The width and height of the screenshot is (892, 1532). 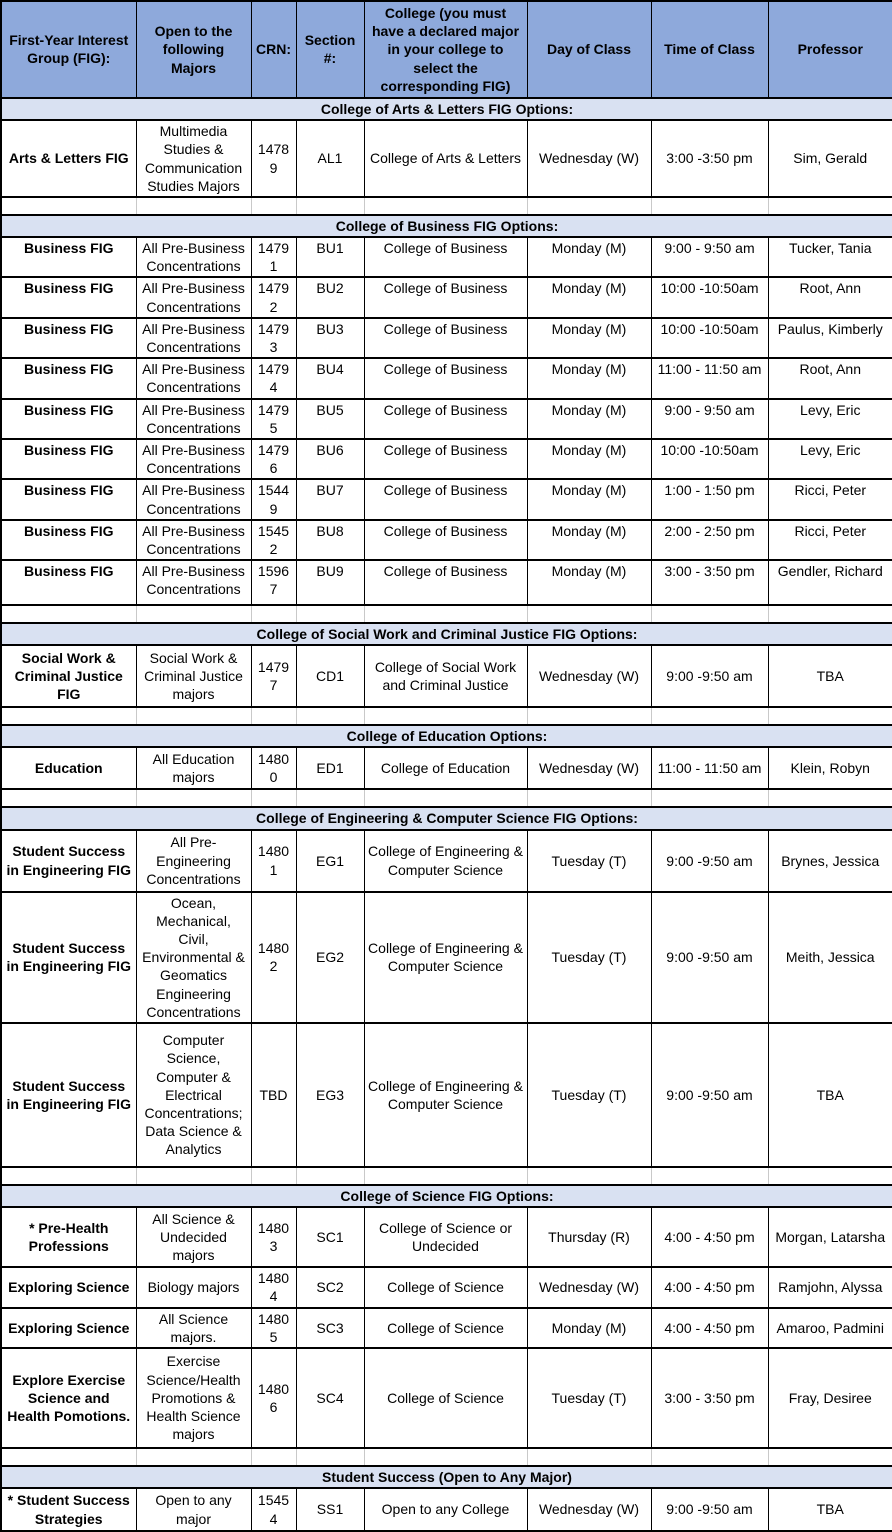 I want to click on section-band: Student Success (Open to Any Major), so click(x=446, y=1477).